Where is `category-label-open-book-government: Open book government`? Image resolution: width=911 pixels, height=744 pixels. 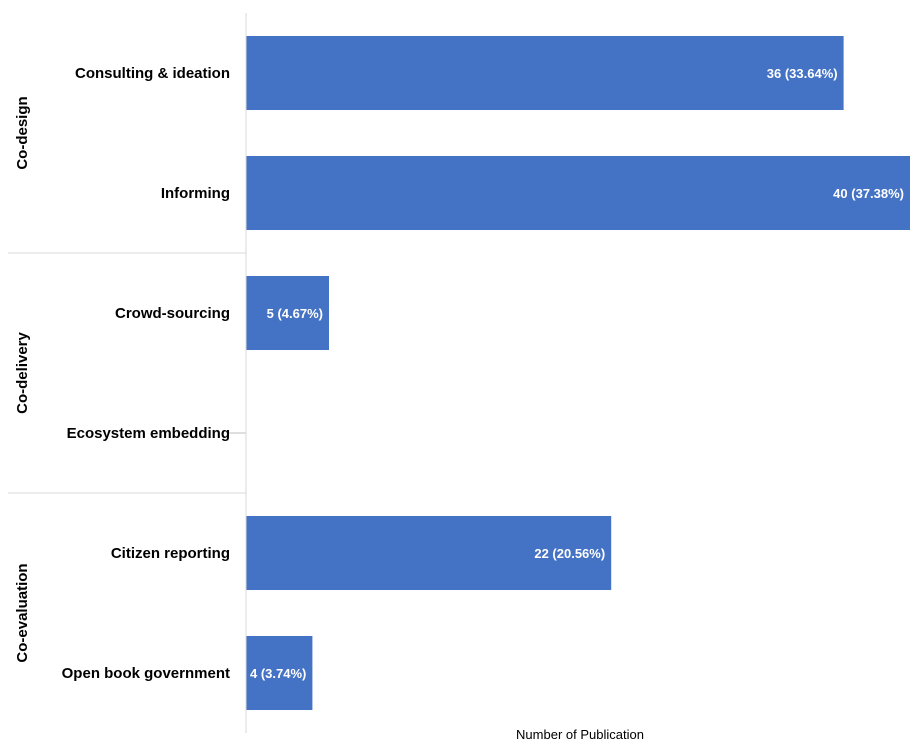 category-label-open-book-government: Open book government is located at coordinates (146, 673).